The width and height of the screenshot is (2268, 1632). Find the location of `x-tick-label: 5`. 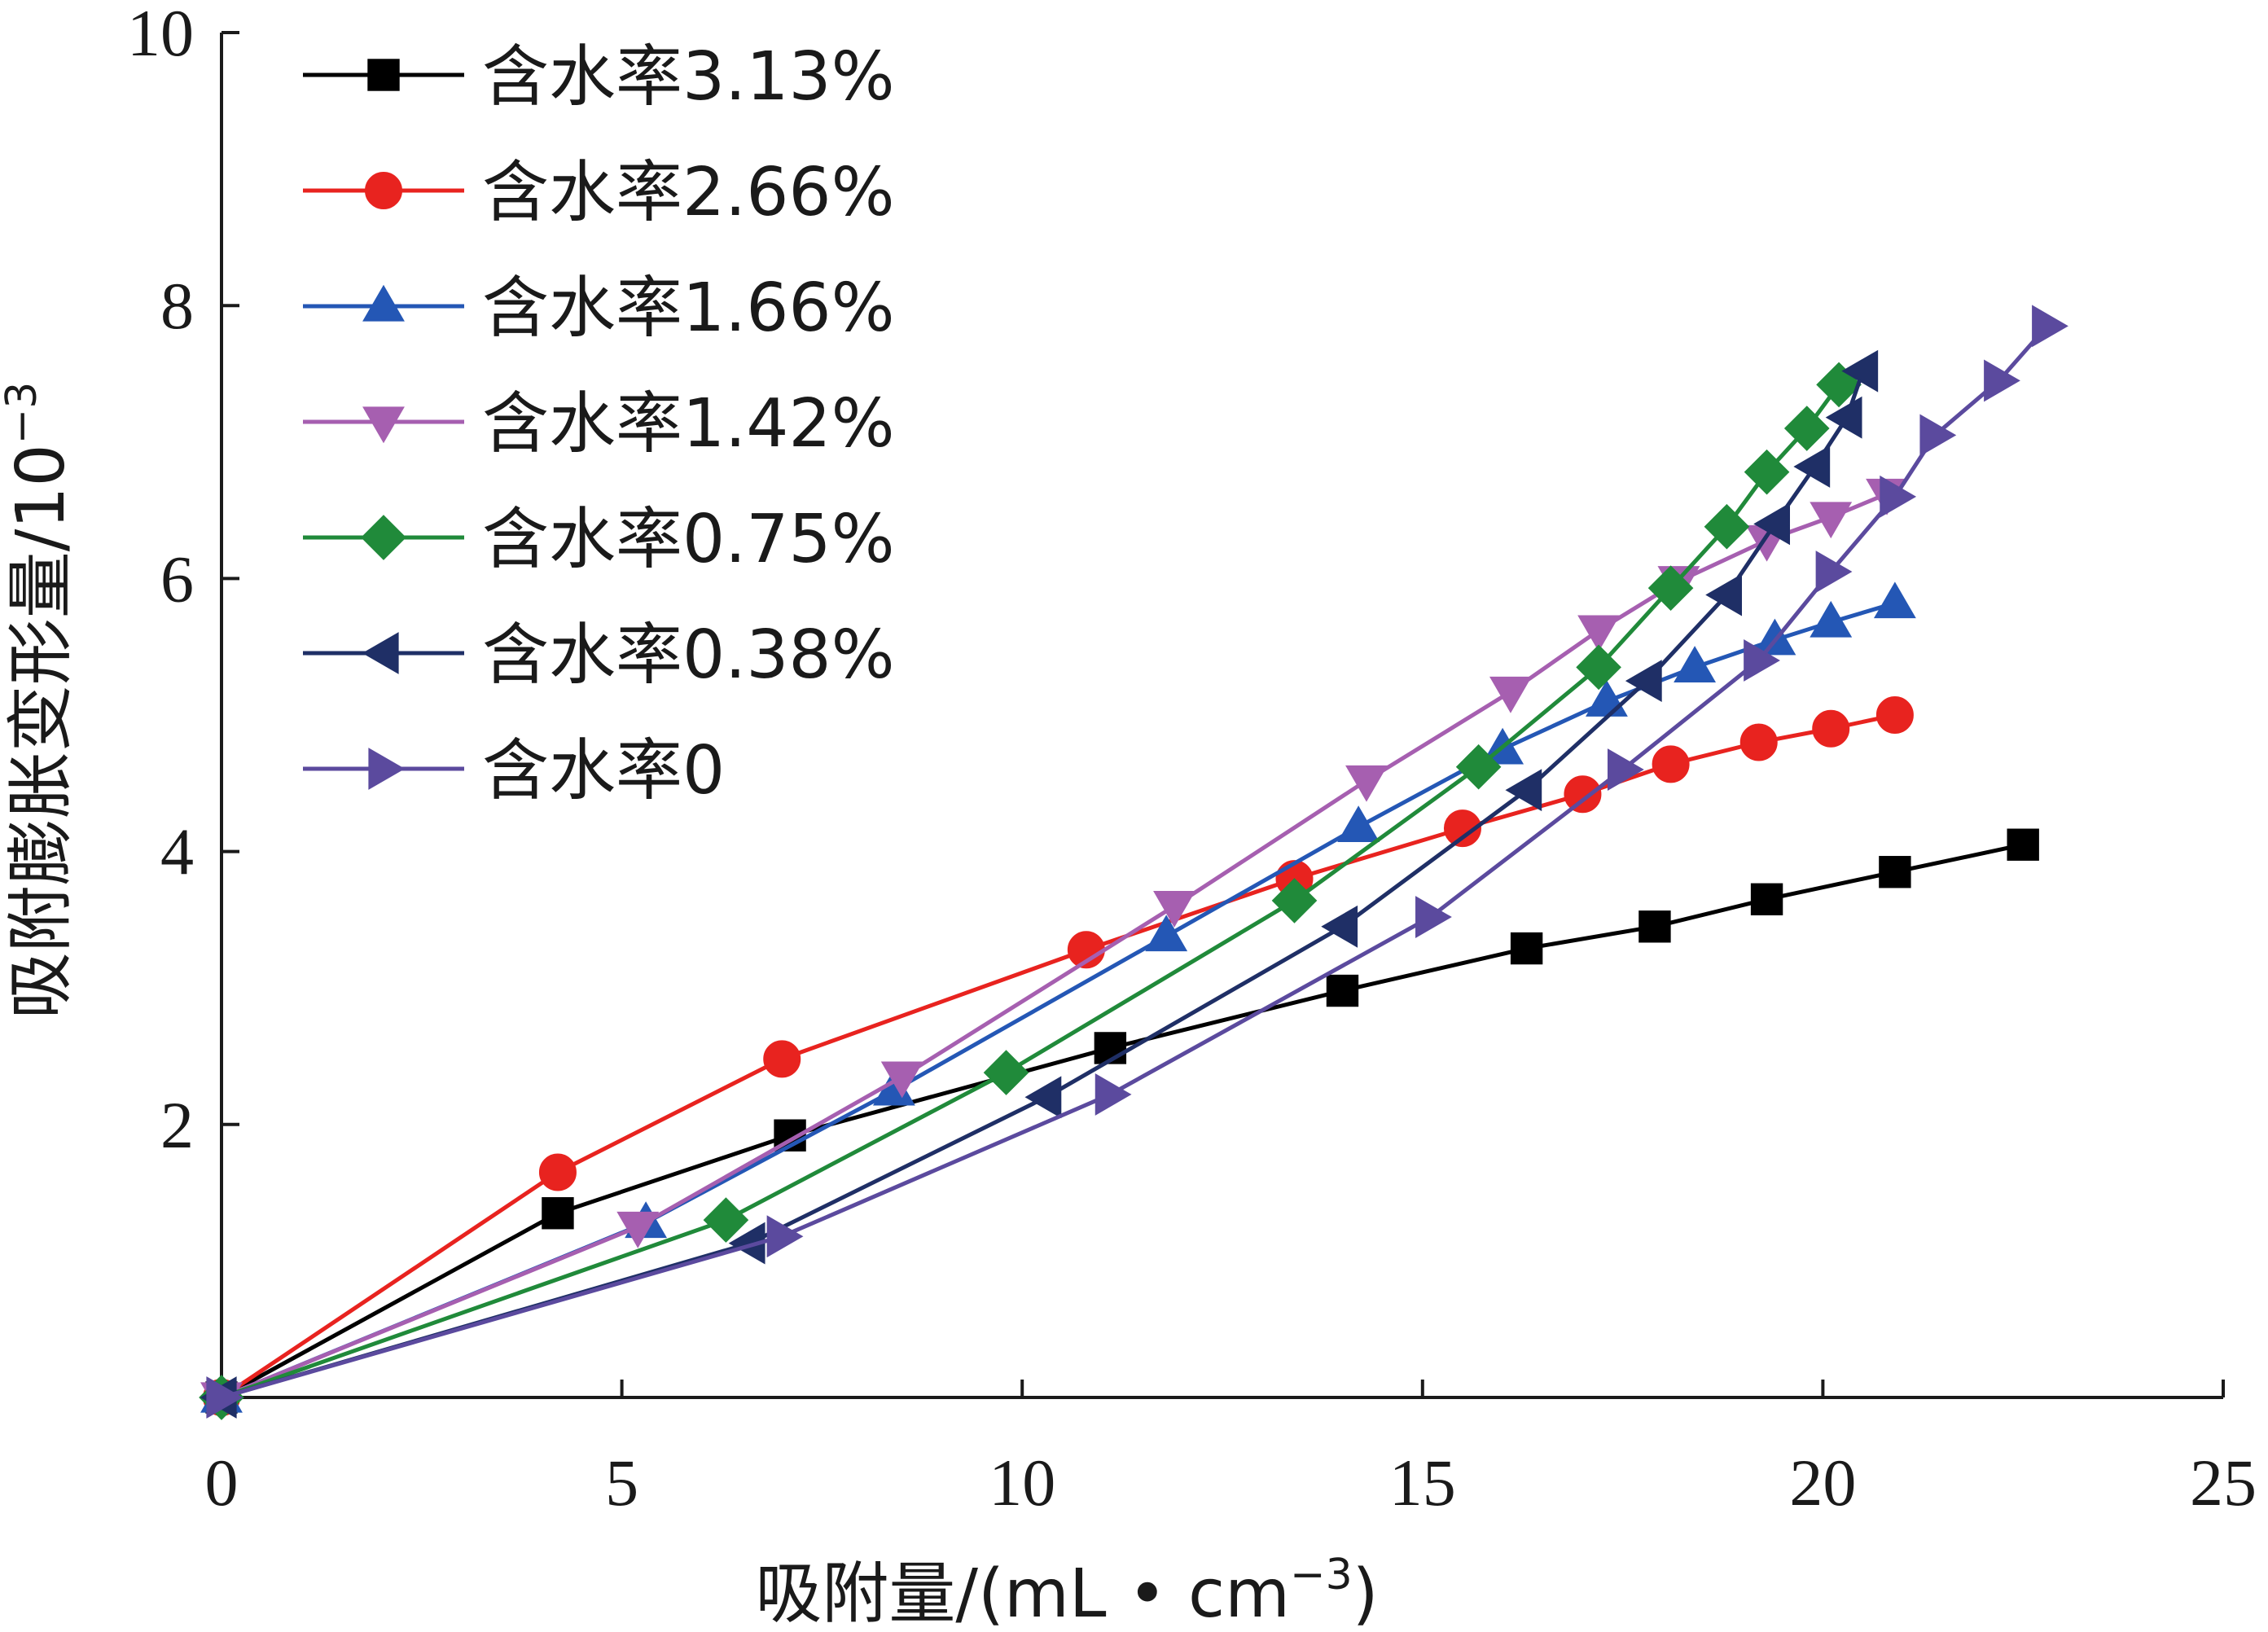

x-tick-label: 5 is located at coordinates (621, 1483).